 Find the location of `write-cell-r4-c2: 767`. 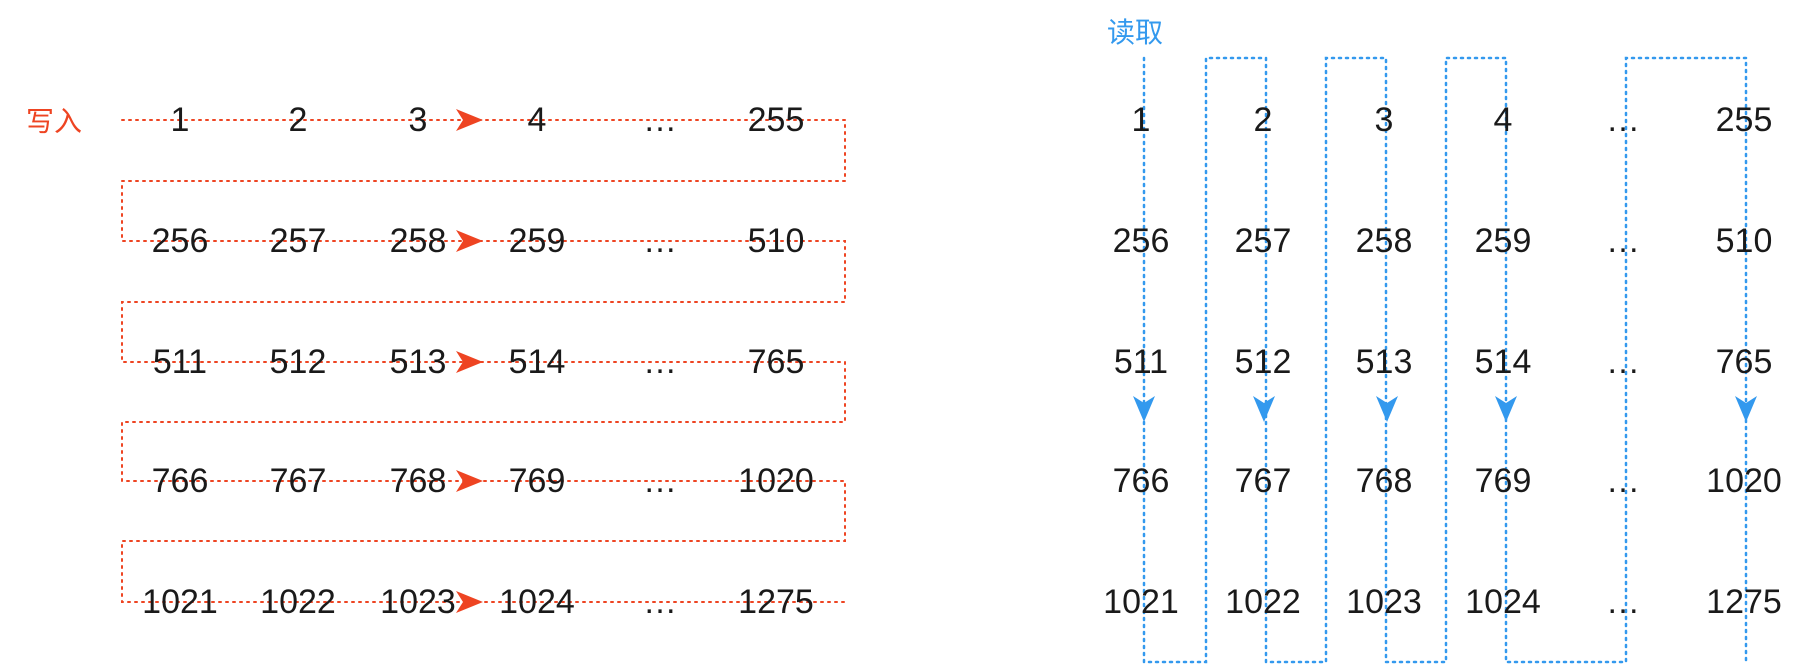

write-cell-r4-c2: 767 is located at coordinates (298, 481).